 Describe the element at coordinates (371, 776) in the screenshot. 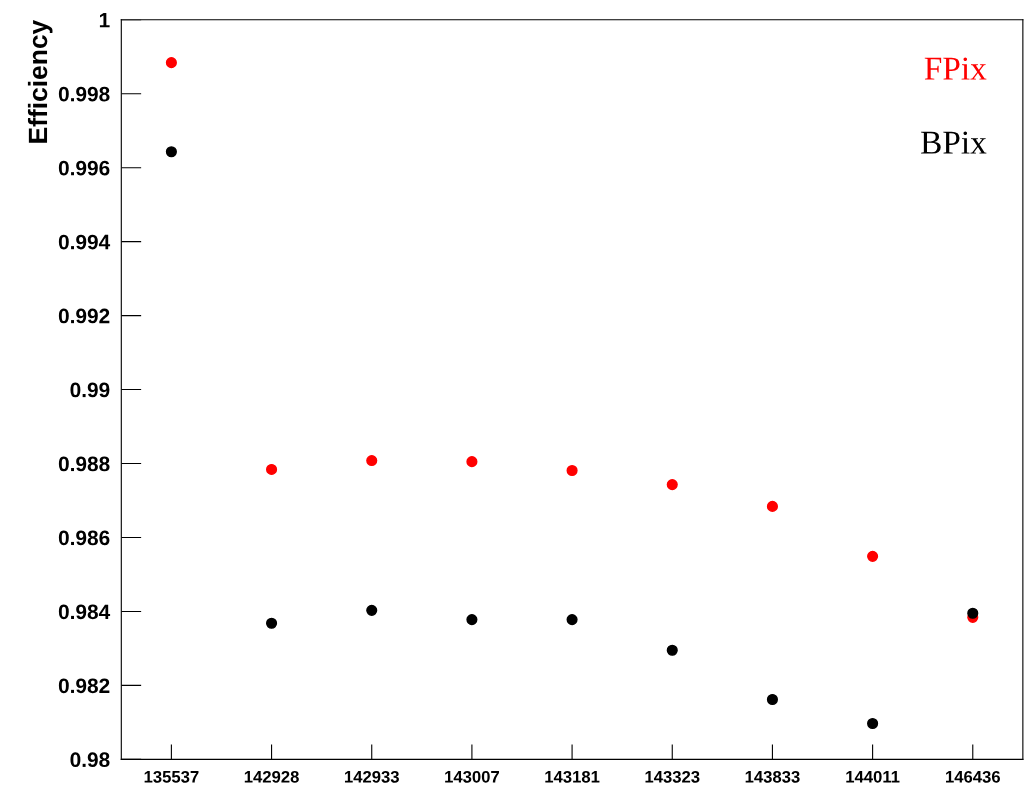

I see `x-tick-label: 142933` at that location.